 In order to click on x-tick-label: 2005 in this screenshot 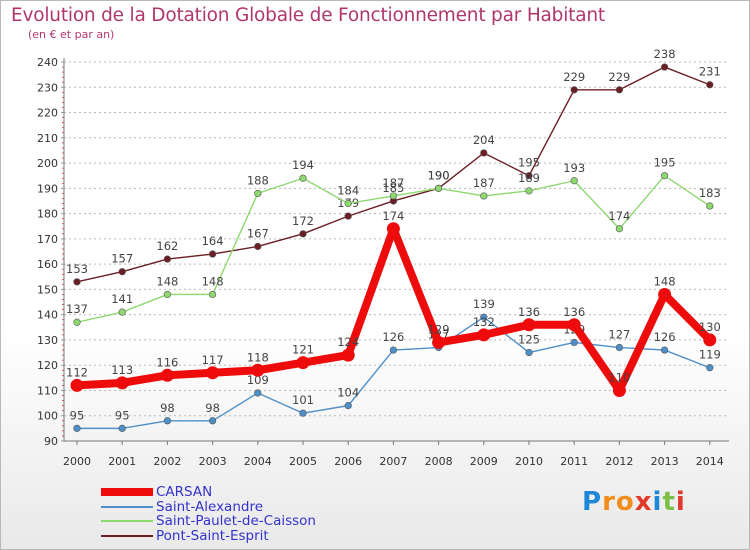, I will do `click(303, 461)`.